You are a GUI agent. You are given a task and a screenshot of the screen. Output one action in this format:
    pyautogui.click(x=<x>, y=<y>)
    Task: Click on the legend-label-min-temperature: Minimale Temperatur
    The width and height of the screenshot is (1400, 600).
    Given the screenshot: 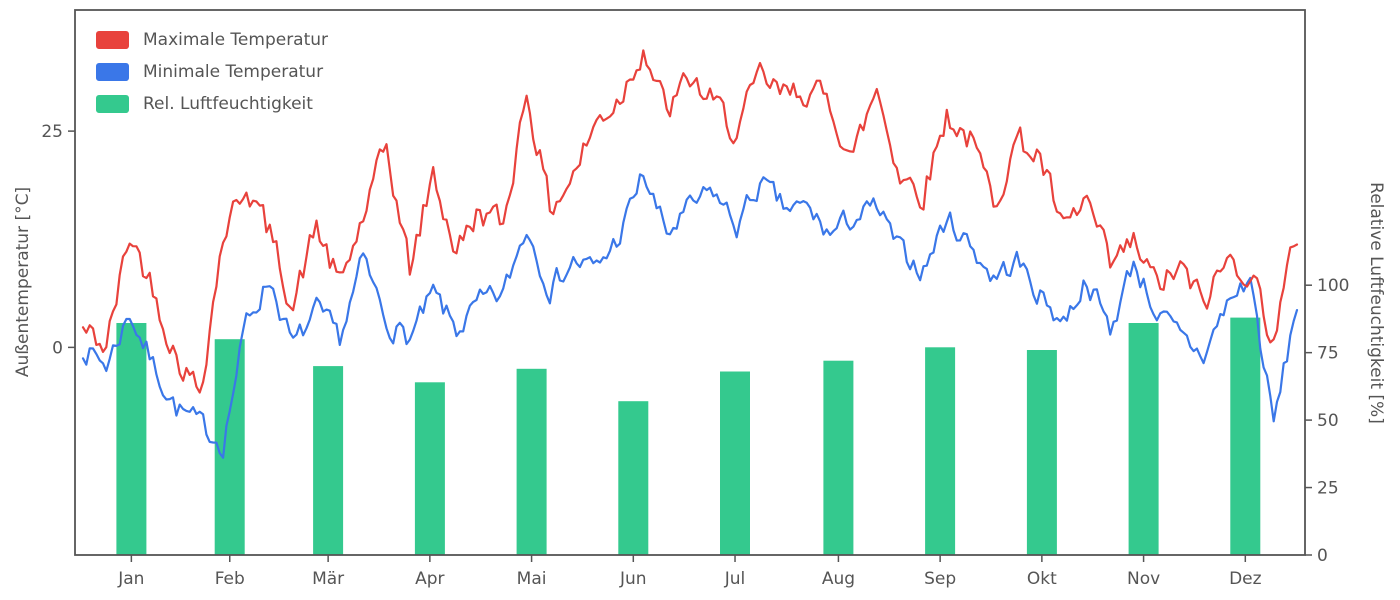 What is the action you would take?
    pyautogui.click(x=233, y=72)
    